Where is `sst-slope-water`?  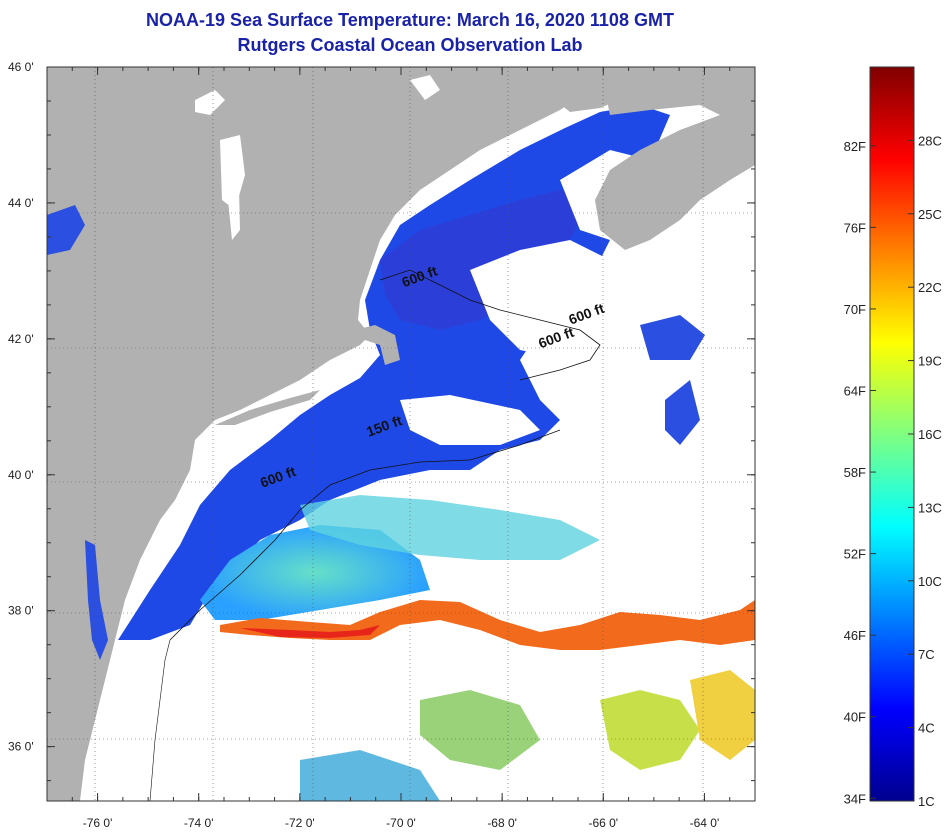
sst-slope-water is located at coordinates (315, 572).